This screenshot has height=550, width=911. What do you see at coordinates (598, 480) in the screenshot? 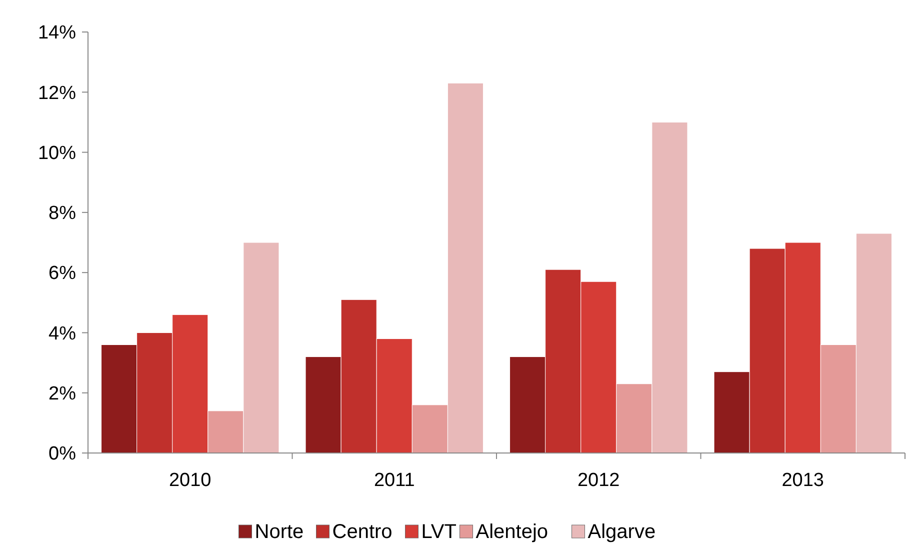
I see `x-tick-label: 2012` at bounding box center [598, 480].